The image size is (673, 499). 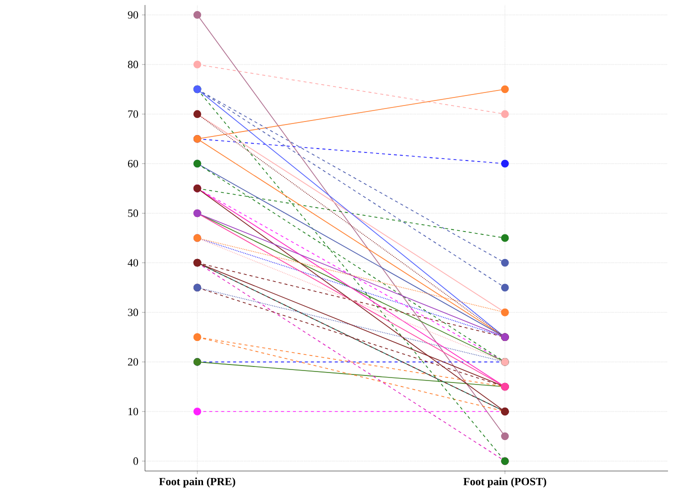 I want to click on y-tick-label: 40, so click(x=133, y=262).